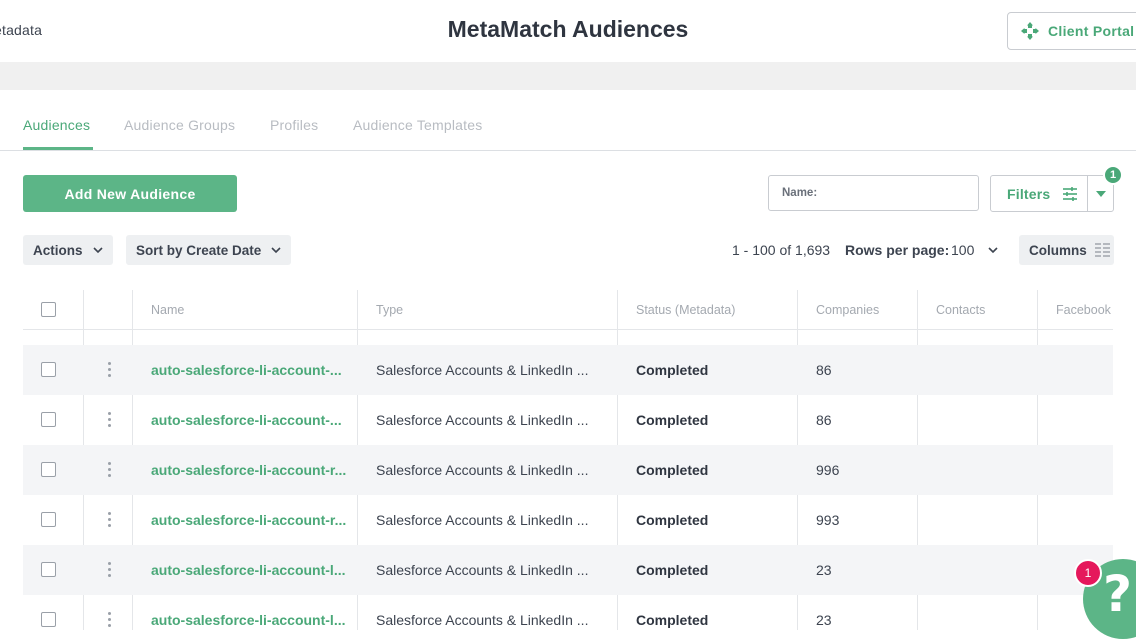  What do you see at coordinates (1030, 31) in the screenshot?
I see `move-arrows-icon` at bounding box center [1030, 31].